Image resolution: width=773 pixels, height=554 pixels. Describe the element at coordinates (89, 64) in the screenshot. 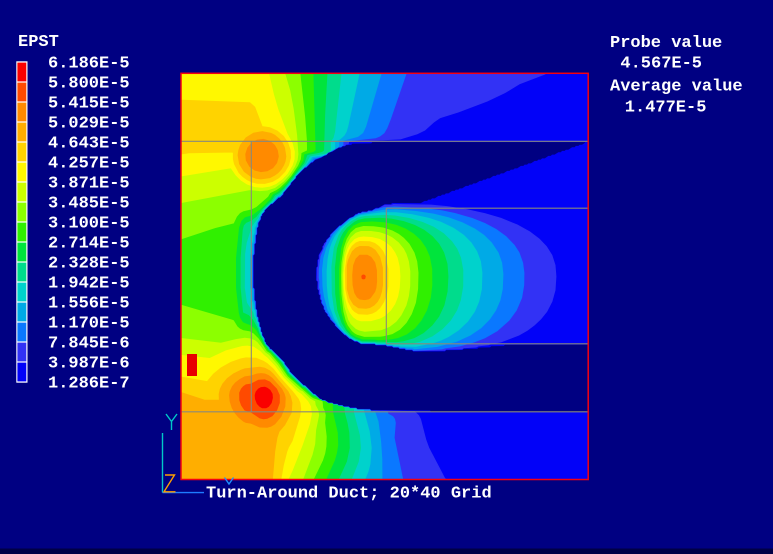

I see `svg-text: 6.186E-5` at that location.